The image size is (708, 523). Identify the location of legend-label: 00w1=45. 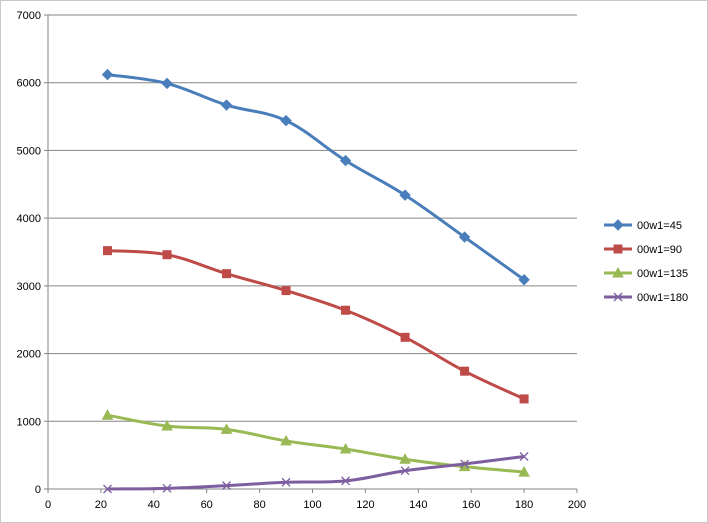
(659, 226).